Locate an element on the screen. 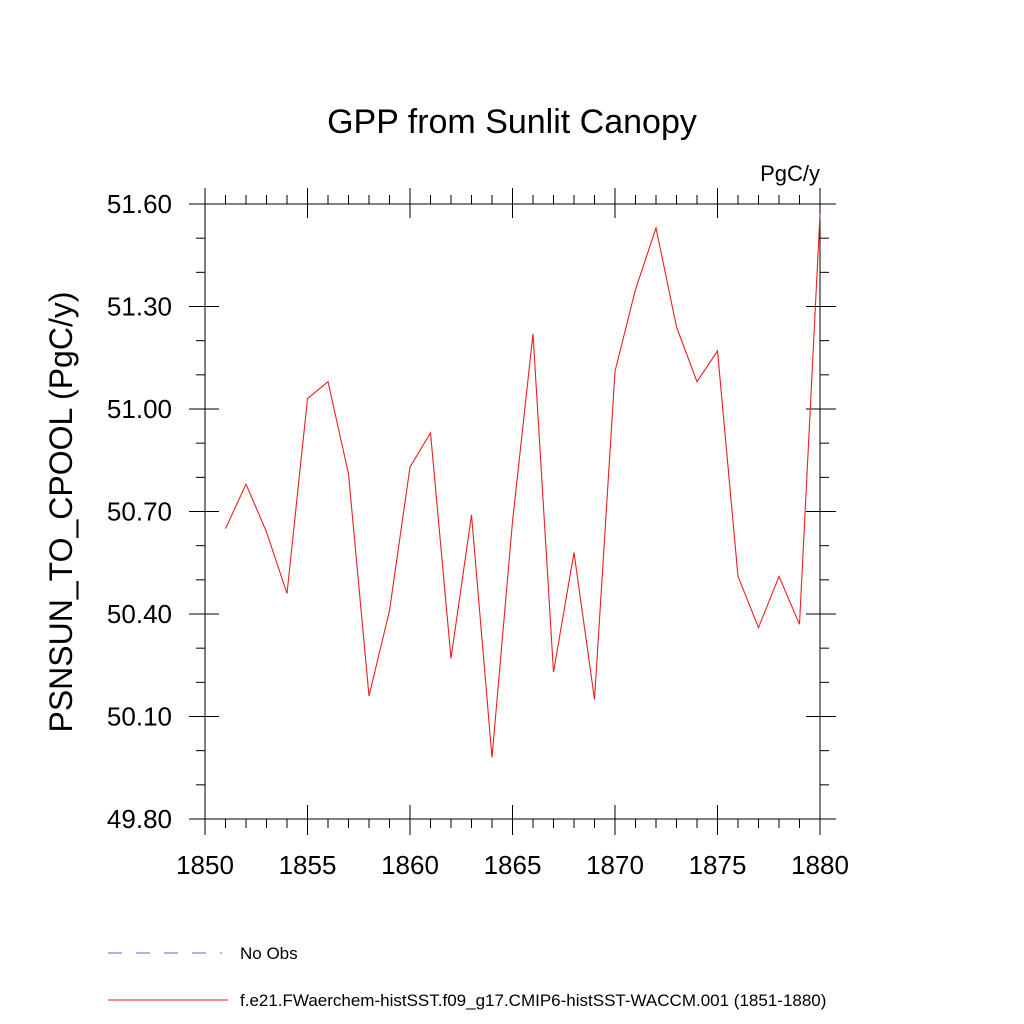 The height and width of the screenshot is (1024, 1024). x-tick-label: 1860 is located at coordinates (410, 865).